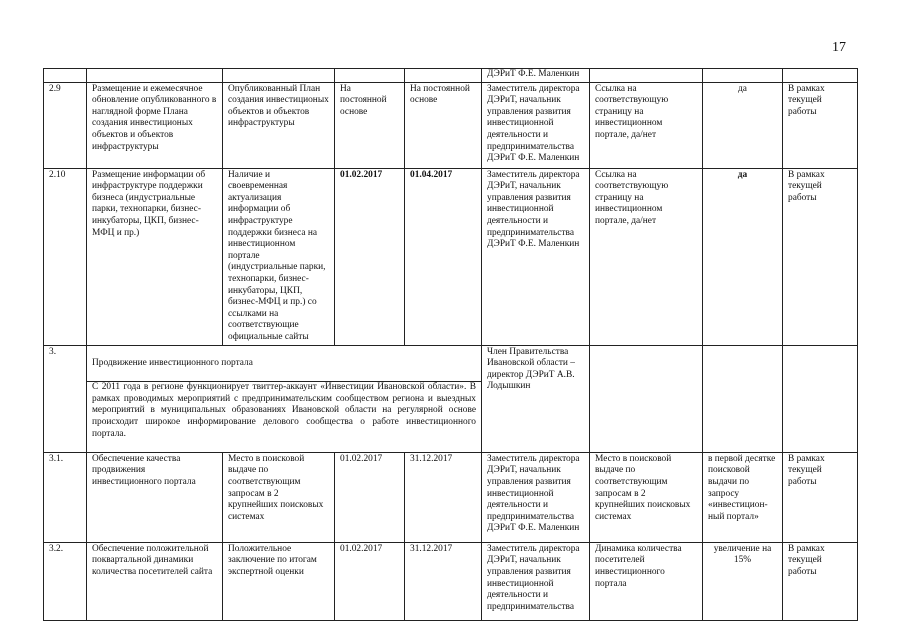  What do you see at coordinates (443, 125) in the screenshot?
I see `end-date-cell: На постоянной основе` at bounding box center [443, 125].